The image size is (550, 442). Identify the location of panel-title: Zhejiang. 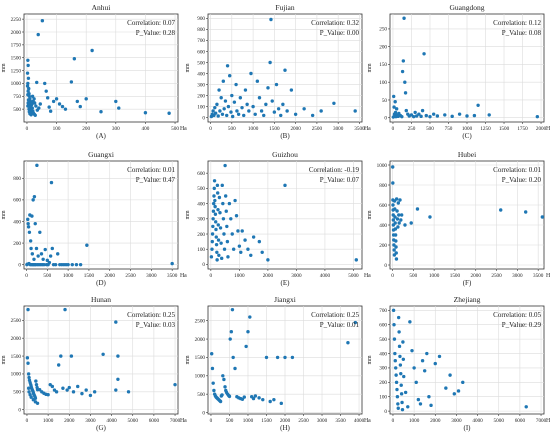
(467, 299).